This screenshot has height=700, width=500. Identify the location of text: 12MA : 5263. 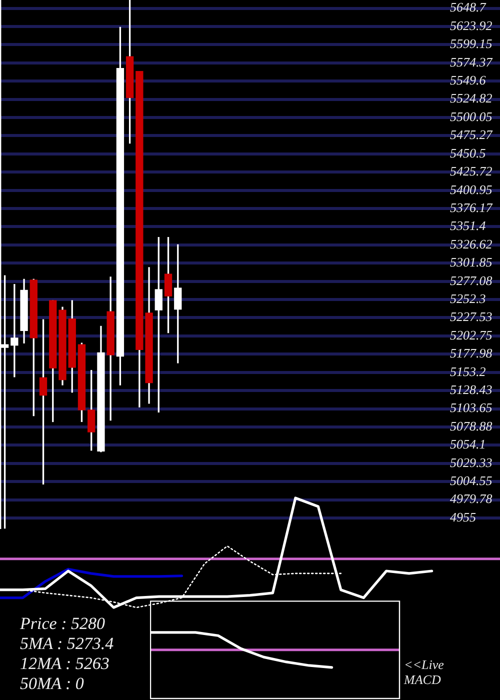
(65, 664).